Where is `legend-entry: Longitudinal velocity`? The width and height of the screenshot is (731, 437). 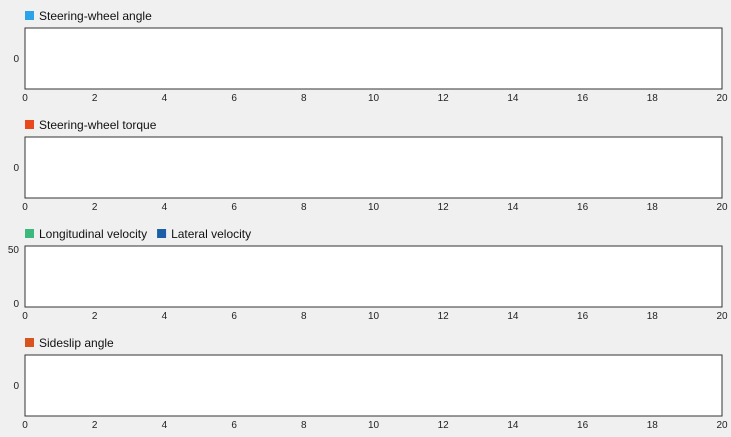 legend-entry: Longitudinal velocity is located at coordinates (93, 234).